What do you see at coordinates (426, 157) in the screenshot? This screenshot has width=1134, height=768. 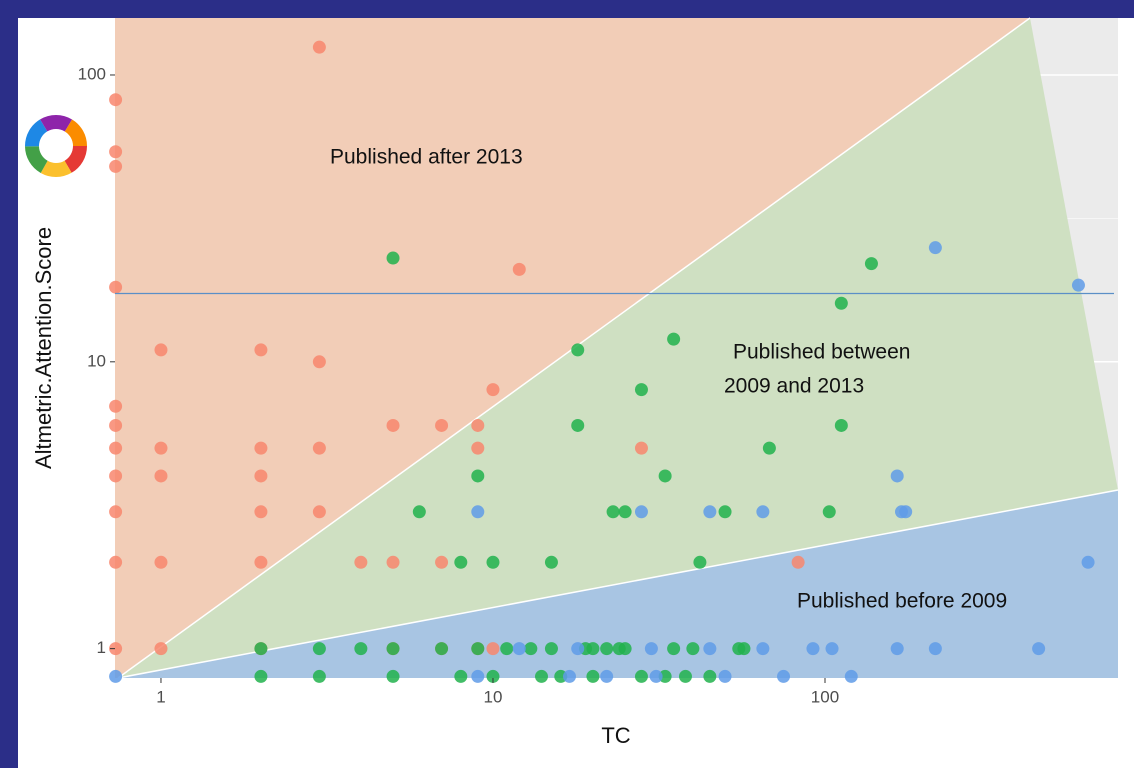 I see `annotation: Published after 2013` at bounding box center [426, 157].